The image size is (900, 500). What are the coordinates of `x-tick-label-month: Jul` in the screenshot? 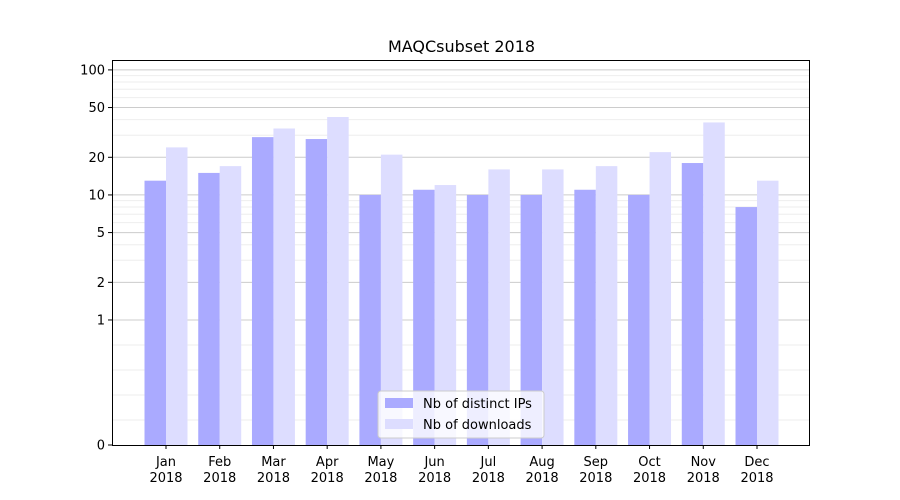 It's located at (488, 462).